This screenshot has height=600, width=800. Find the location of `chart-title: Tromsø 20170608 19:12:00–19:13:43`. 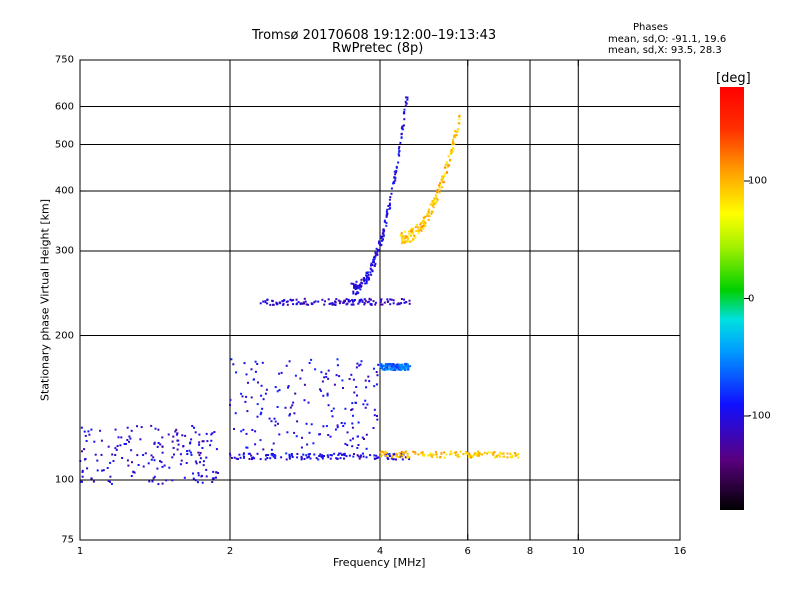

chart-title: Tromsø 20170608 19:12:00–19:13:43 is located at coordinates (374, 35).